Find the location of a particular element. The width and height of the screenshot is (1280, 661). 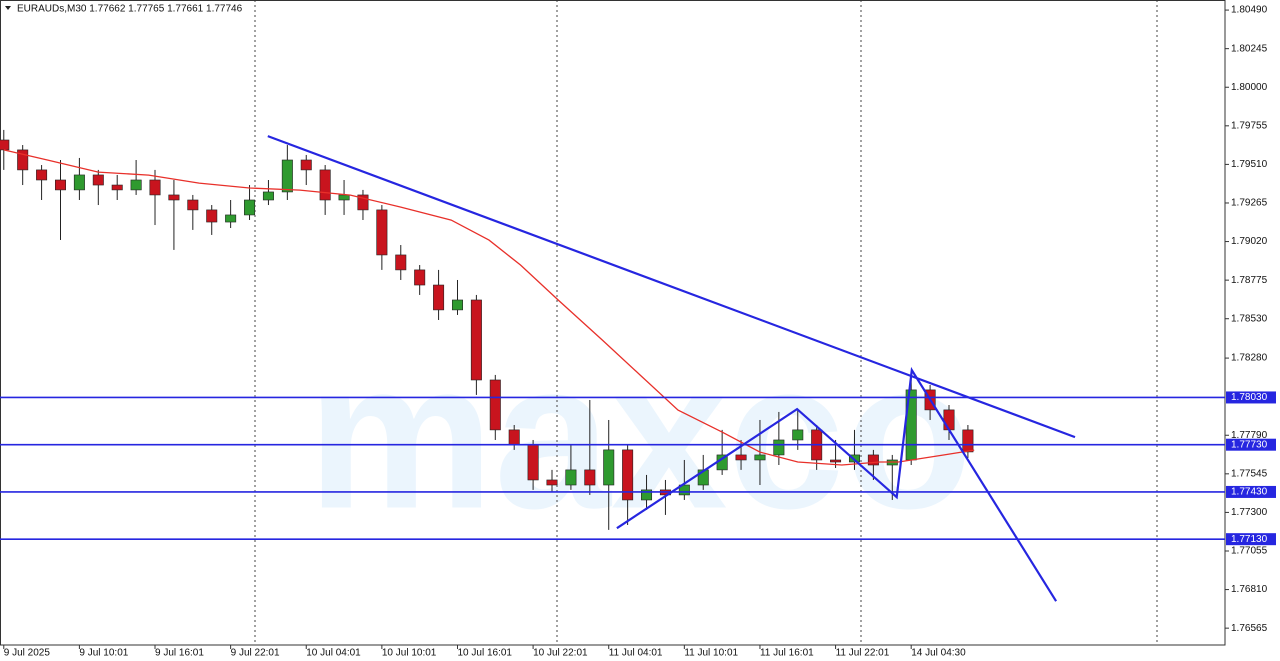

y-tick-label: 1.76810 is located at coordinates (1249, 589).